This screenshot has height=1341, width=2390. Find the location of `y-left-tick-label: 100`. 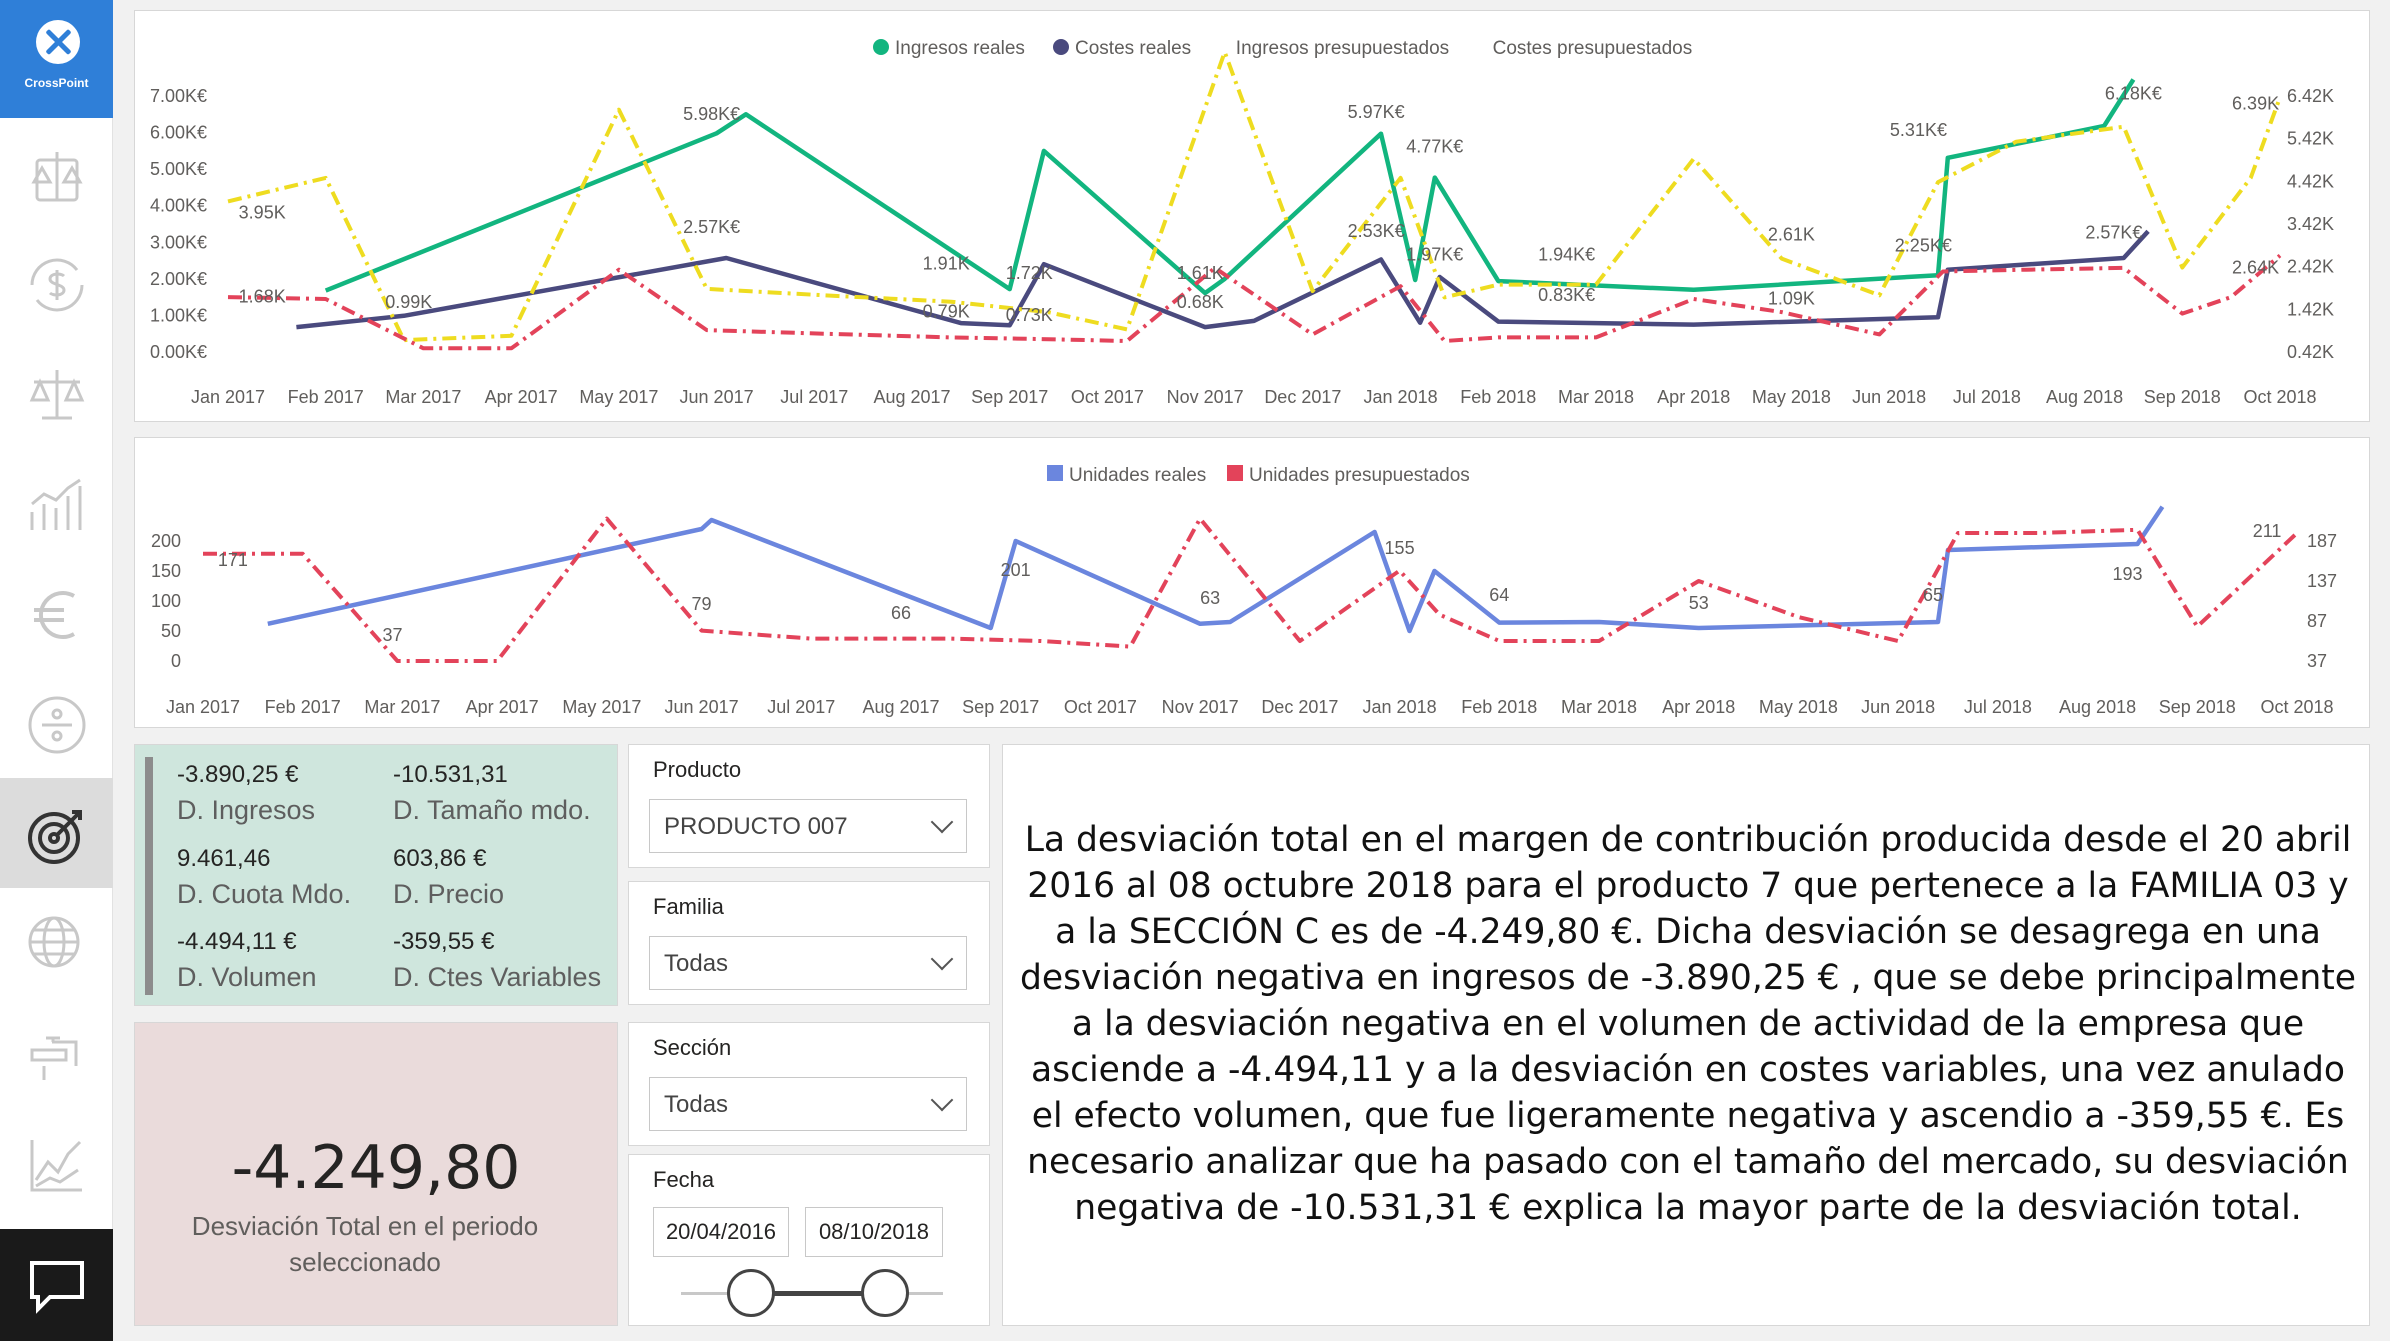

y-left-tick-label: 100 is located at coordinates (166, 601).